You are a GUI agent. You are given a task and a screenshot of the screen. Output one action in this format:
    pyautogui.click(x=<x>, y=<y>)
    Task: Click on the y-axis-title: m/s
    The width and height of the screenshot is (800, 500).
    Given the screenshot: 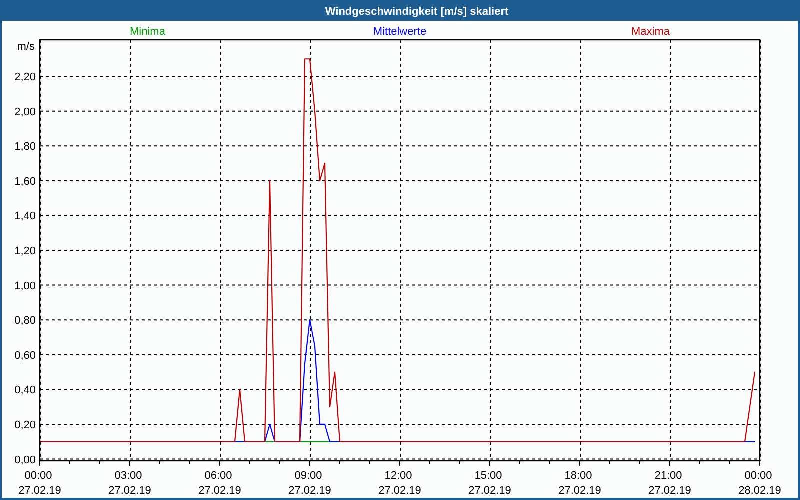 What is the action you would take?
    pyautogui.click(x=26, y=47)
    